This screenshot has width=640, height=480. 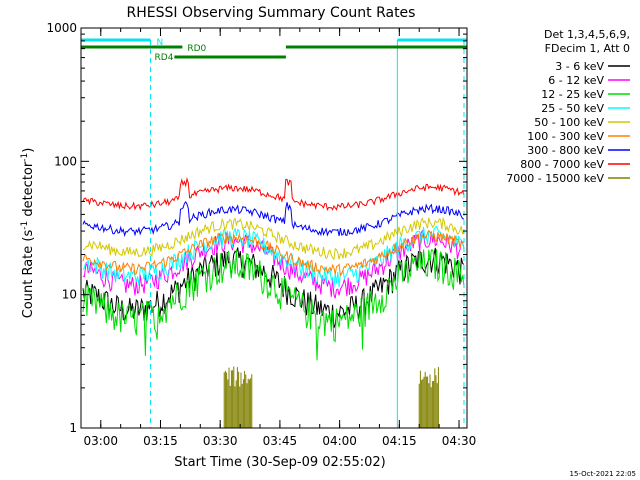 What do you see at coordinates (279, 462) in the screenshot?
I see `x-axis-label: Start Time (30-Sep-09 02:55:02)` at bounding box center [279, 462].